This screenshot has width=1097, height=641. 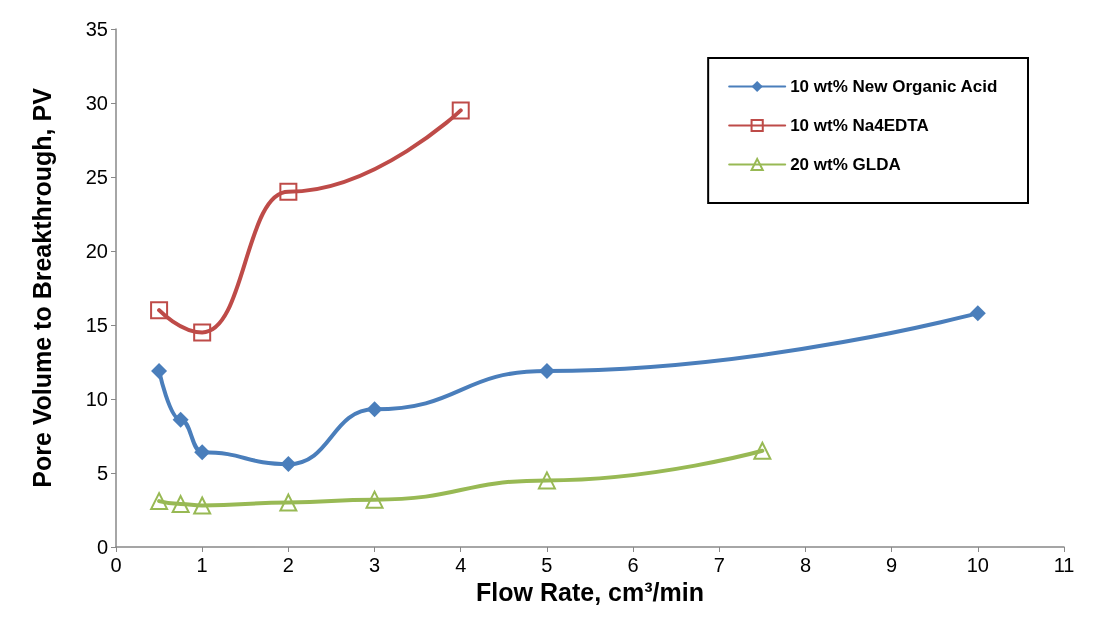 What do you see at coordinates (894, 86) in the screenshot?
I see `legend-label: 10 wt% New Organic Acid` at bounding box center [894, 86].